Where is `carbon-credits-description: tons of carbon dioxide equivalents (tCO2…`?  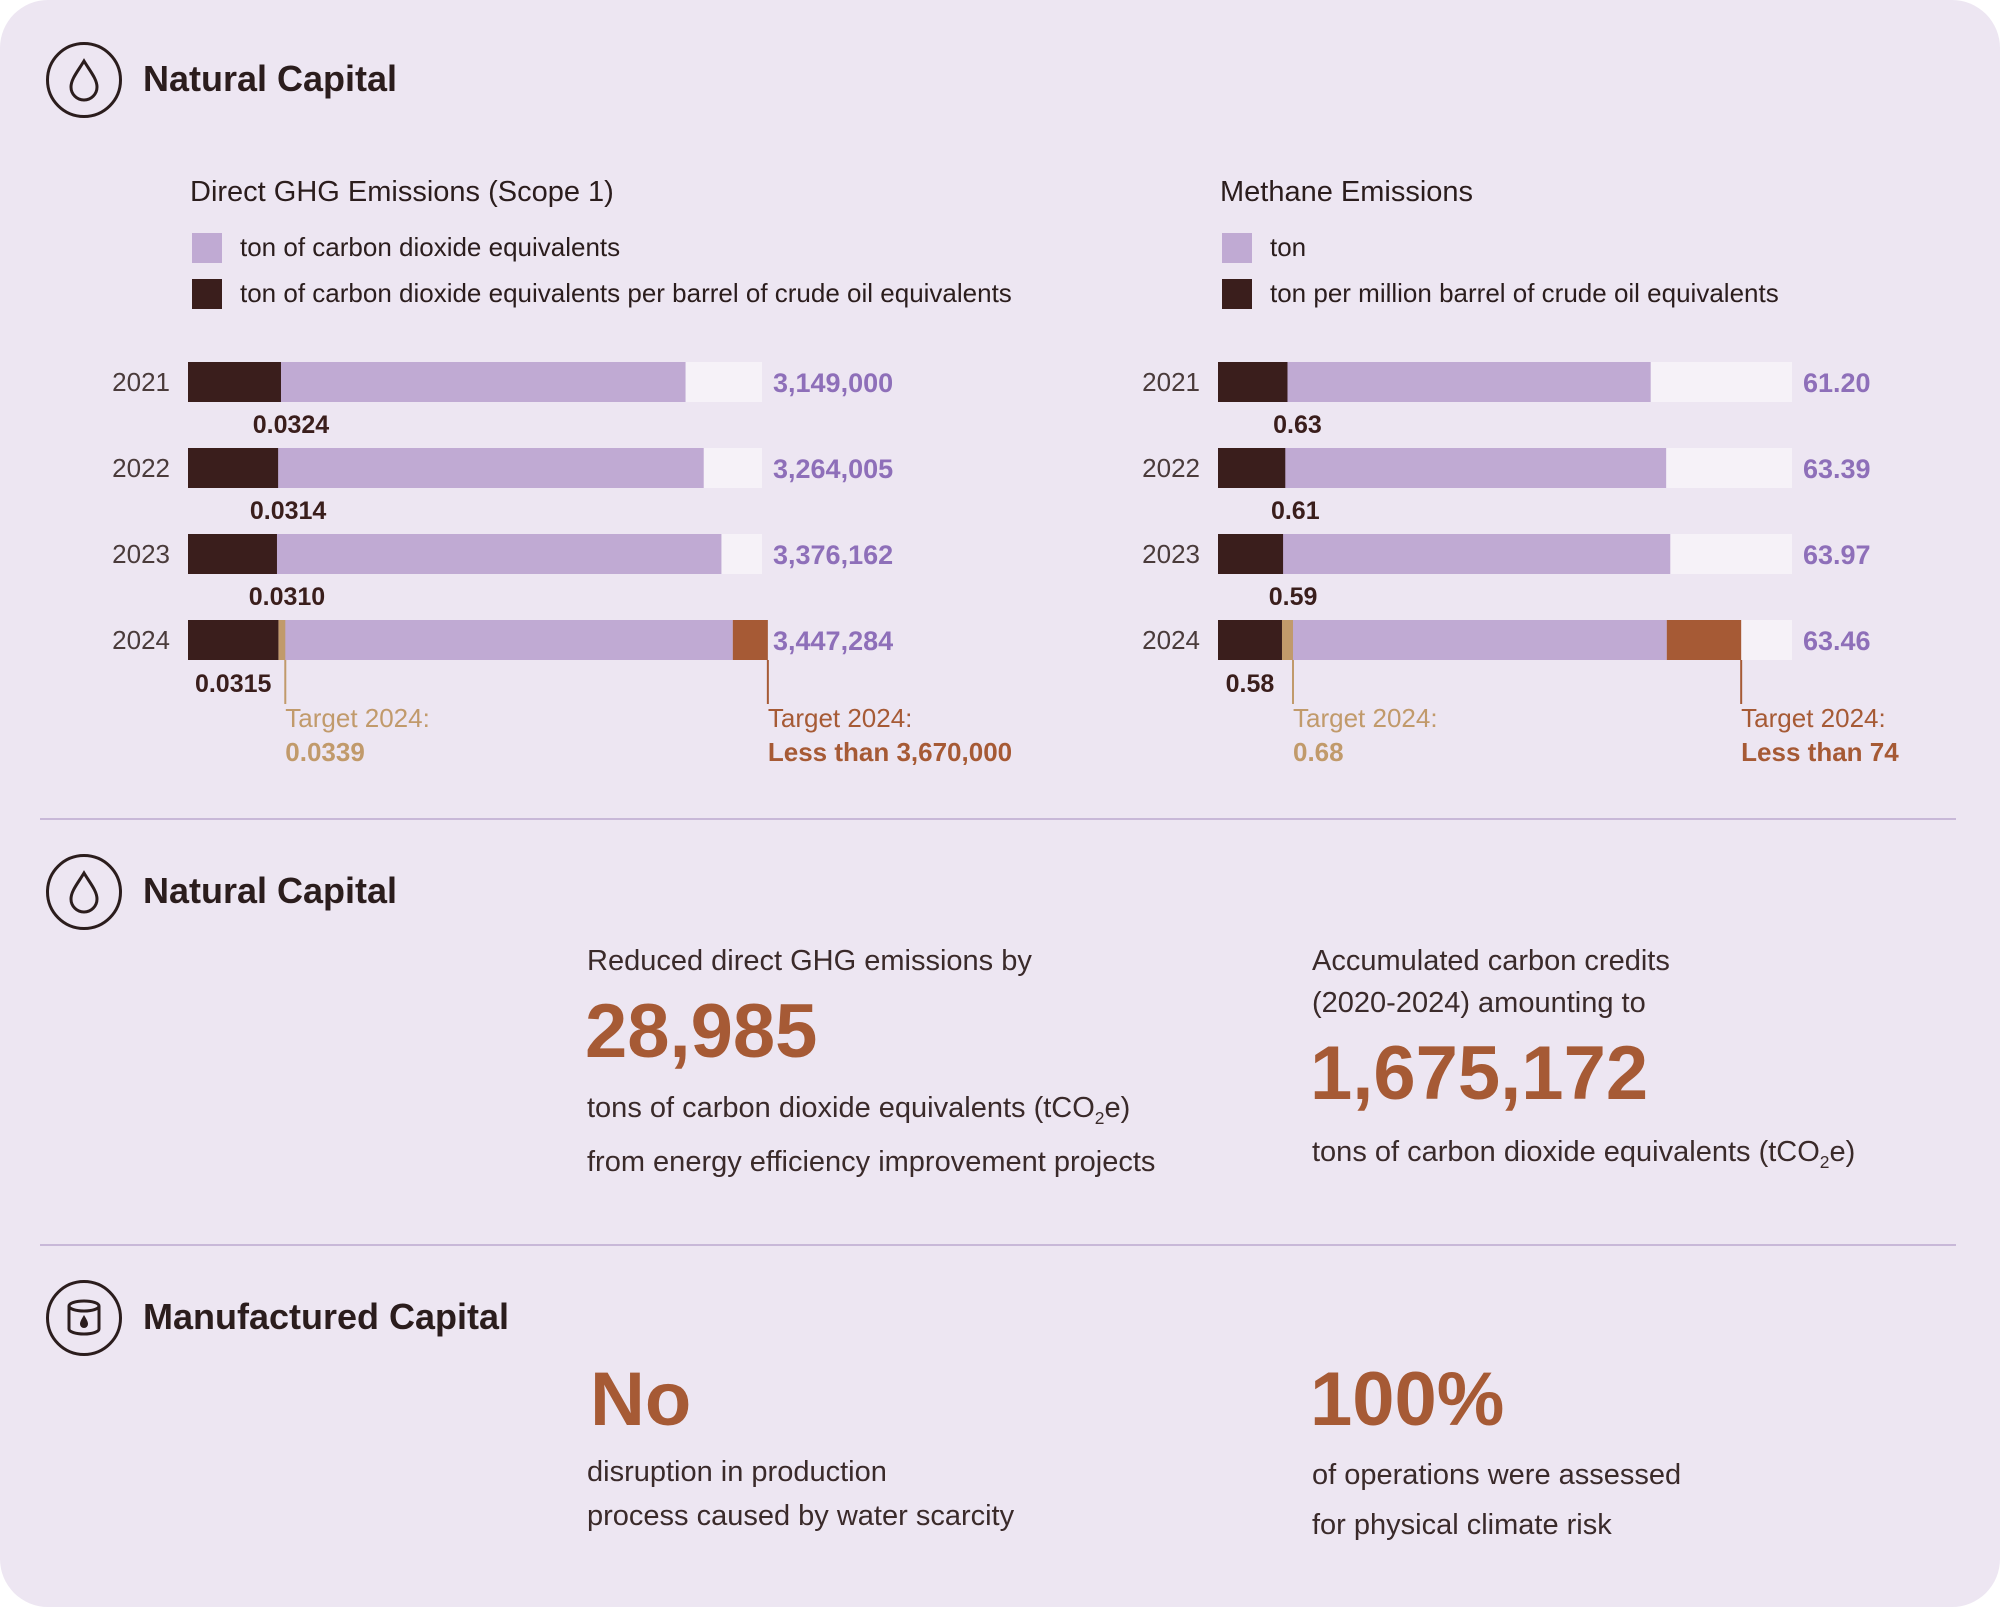
carbon-credits-description: tons of carbon dioxide equivalents (tCO2… is located at coordinates (1584, 1154).